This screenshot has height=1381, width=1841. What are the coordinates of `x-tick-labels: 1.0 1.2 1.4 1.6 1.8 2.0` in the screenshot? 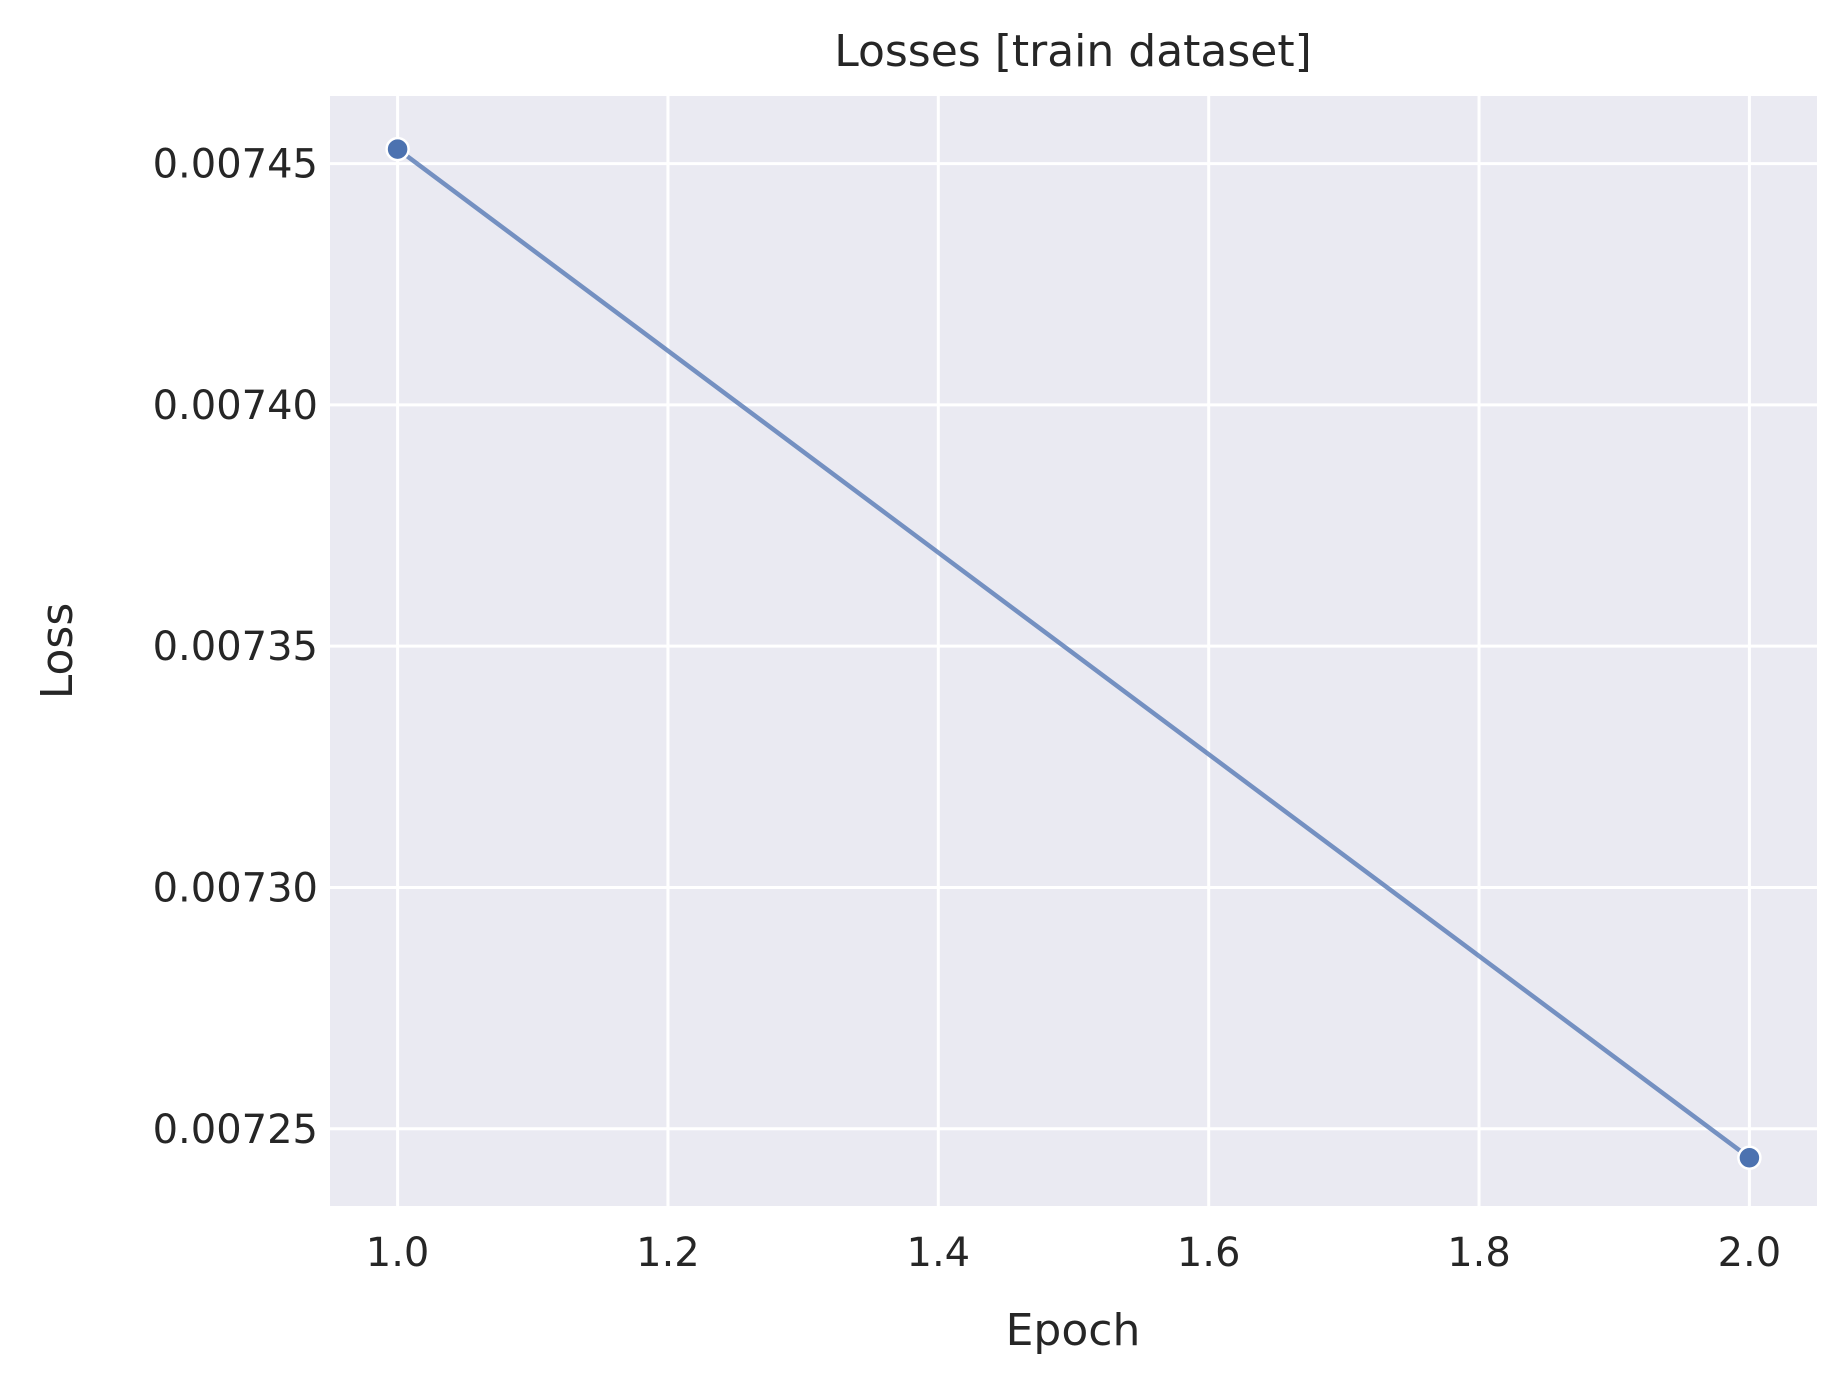 It's located at (1073, 1253).